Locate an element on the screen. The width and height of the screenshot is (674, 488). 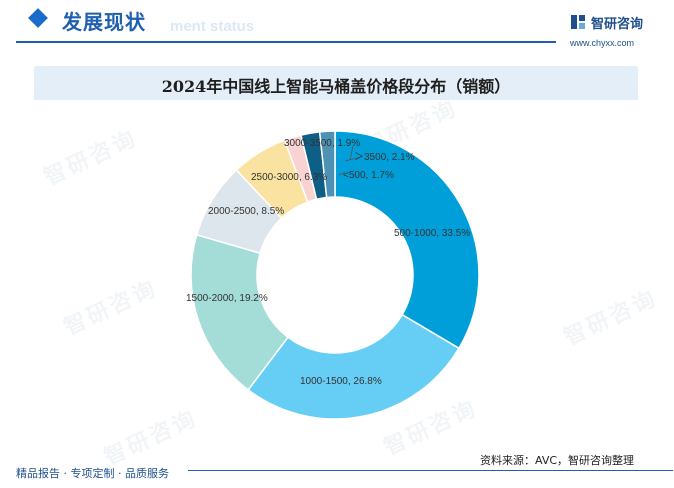
slice-label: 500-1000, 33.5% is located at coordinates (432, 233).